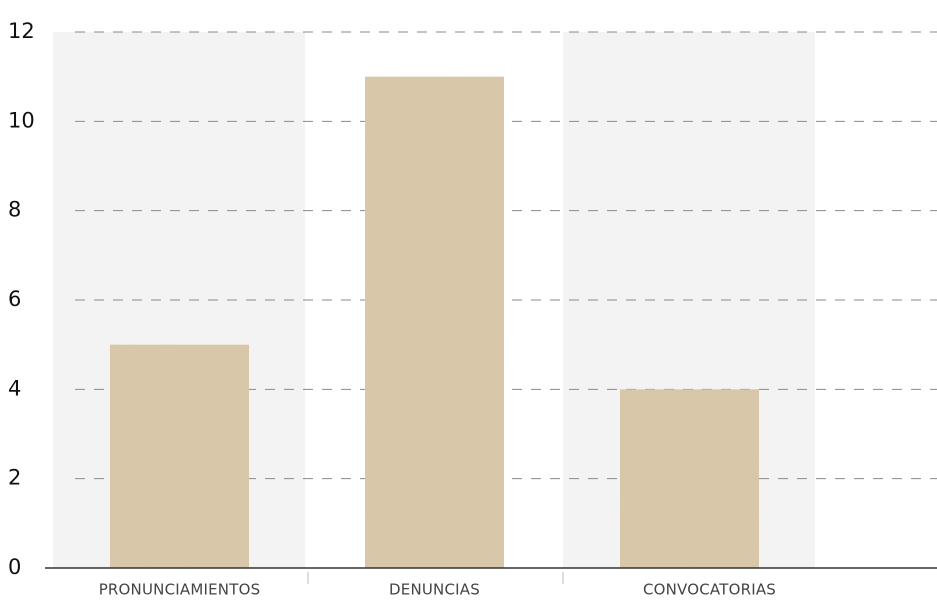 The height and width of the screenshot is (600, 937). Describe the element at coordinates (434, 590) in the screenshot. I see `x-category-label: DENUNCIAS` at that location.